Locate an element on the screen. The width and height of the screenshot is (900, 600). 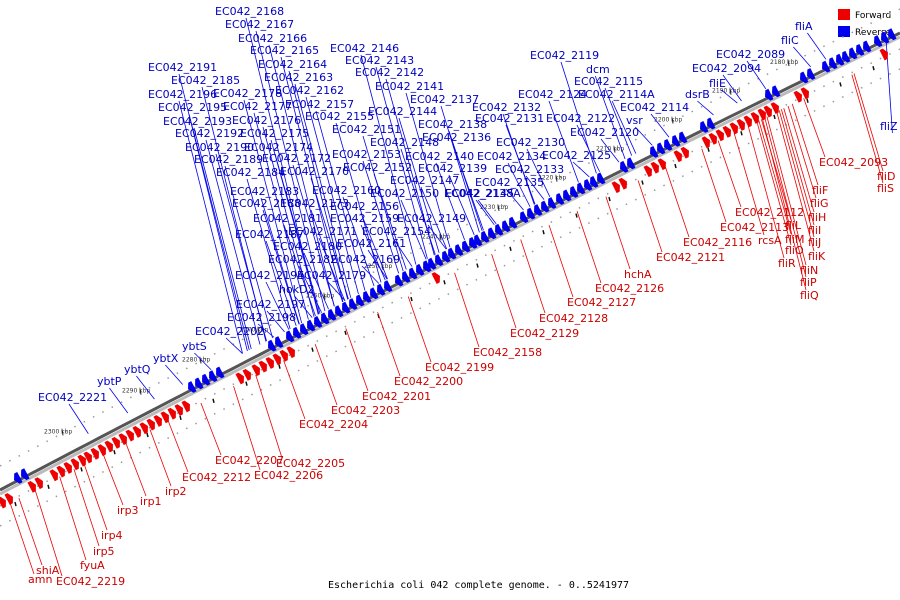
gene-label-ec042-2161: EC042_2161 is located at coordinates (371, 243).